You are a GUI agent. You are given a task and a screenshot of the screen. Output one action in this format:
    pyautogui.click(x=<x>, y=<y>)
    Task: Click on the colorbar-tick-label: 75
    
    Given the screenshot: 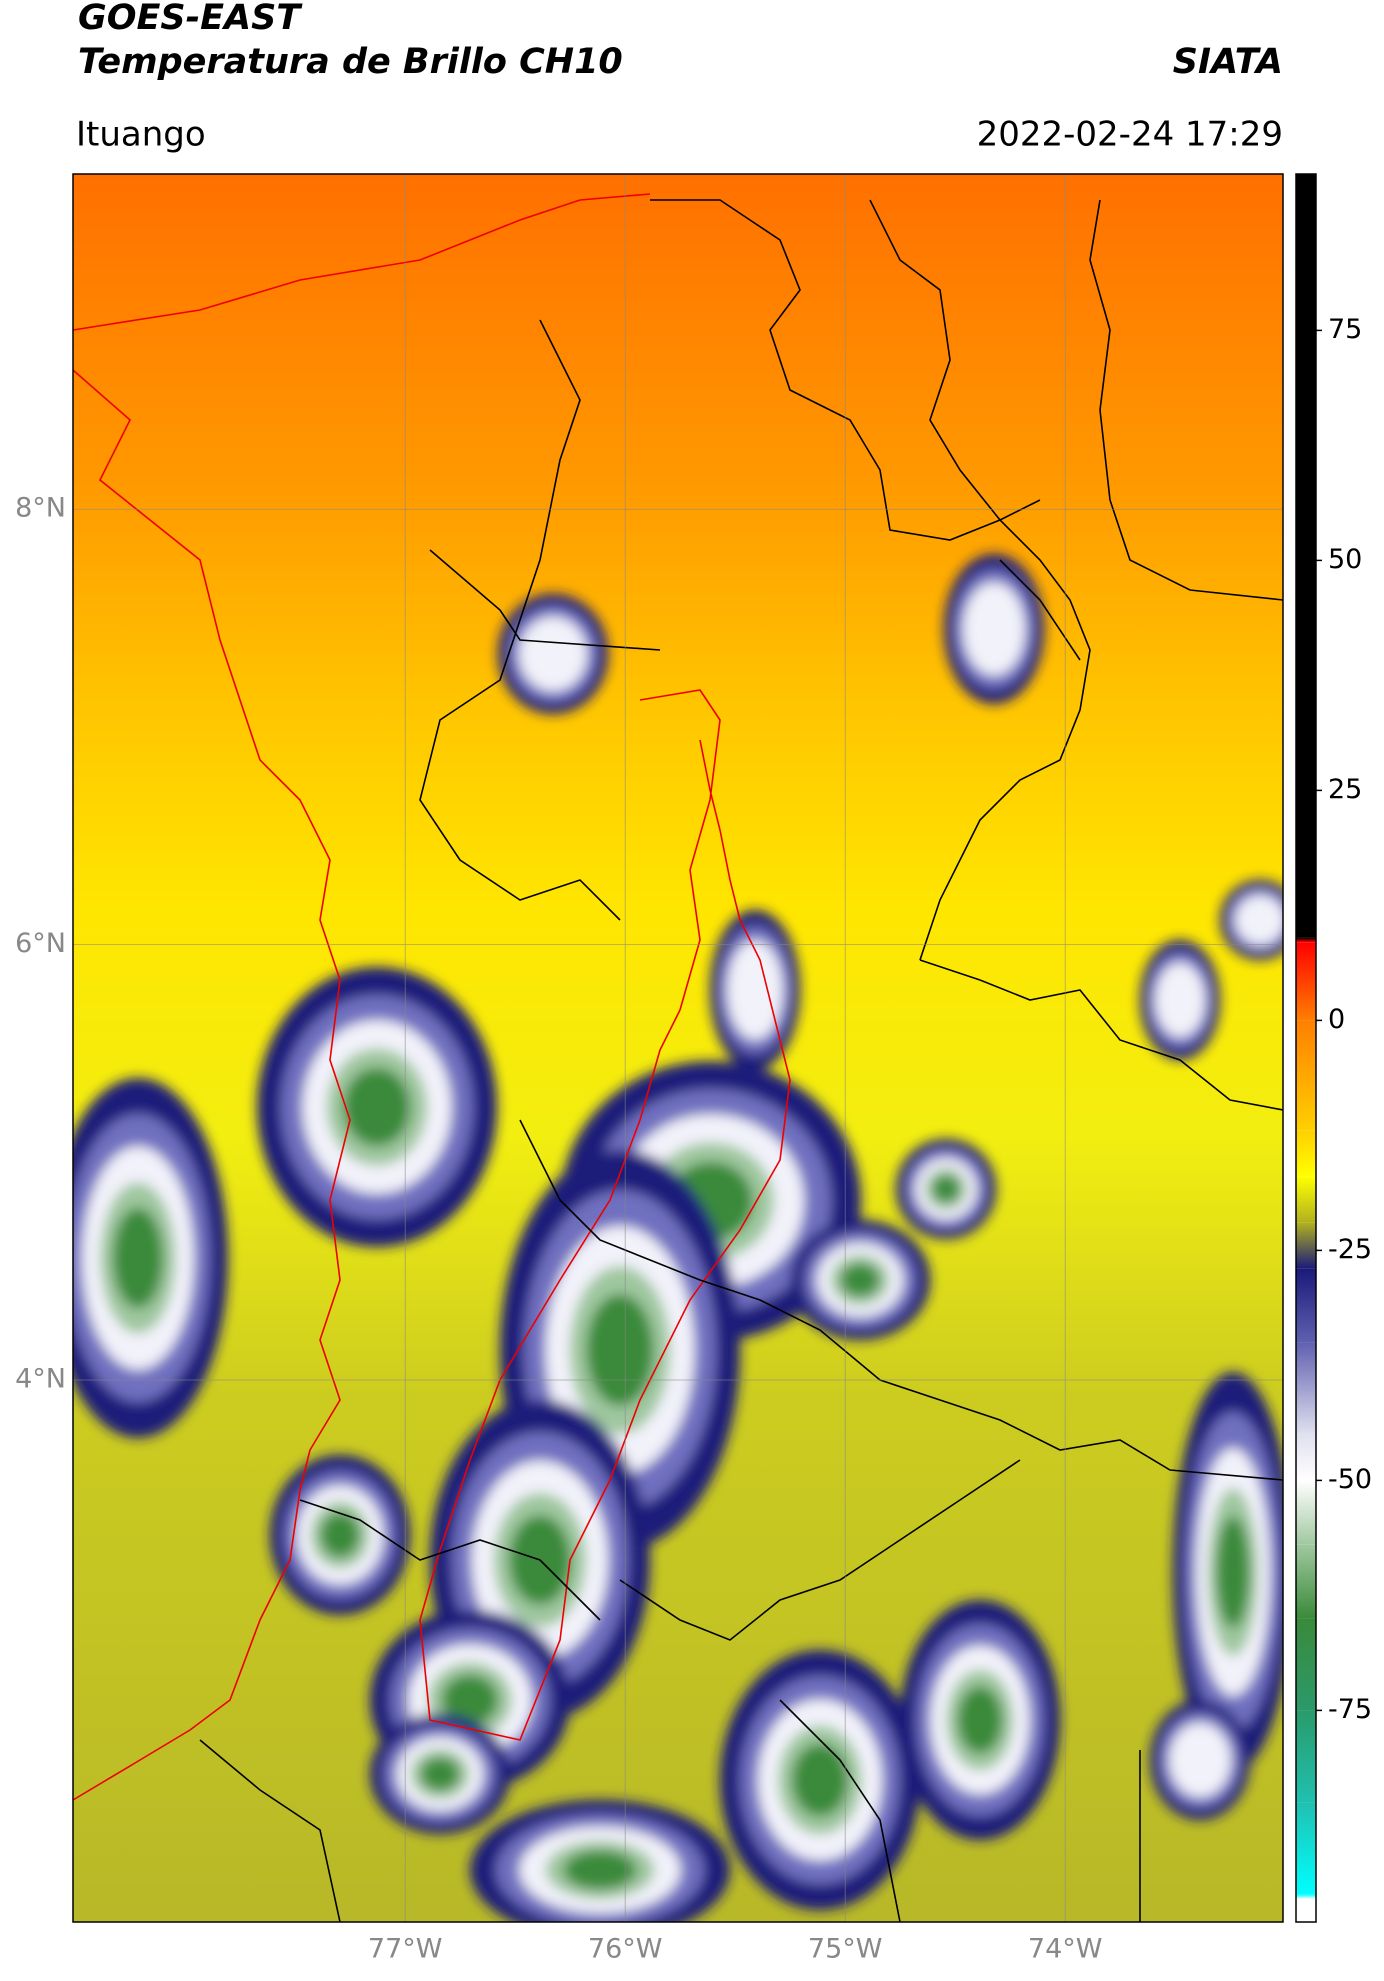 What is the action you would take?
    pyautogui.click(x=1345, y=329)
    